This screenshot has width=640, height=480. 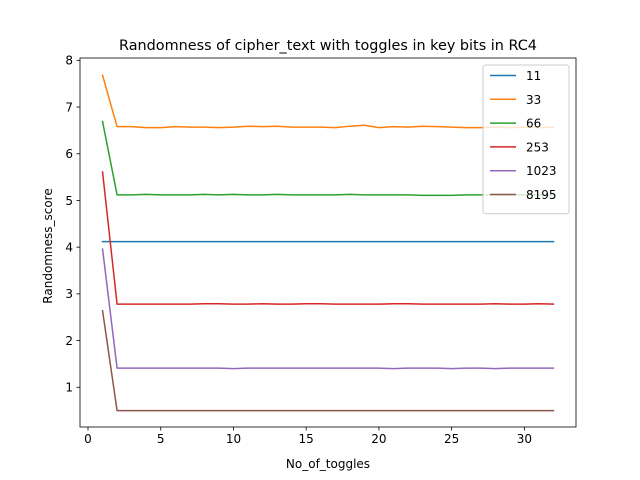 I want to click on y-tick-label-8: 8, so click(x=69, y=61).